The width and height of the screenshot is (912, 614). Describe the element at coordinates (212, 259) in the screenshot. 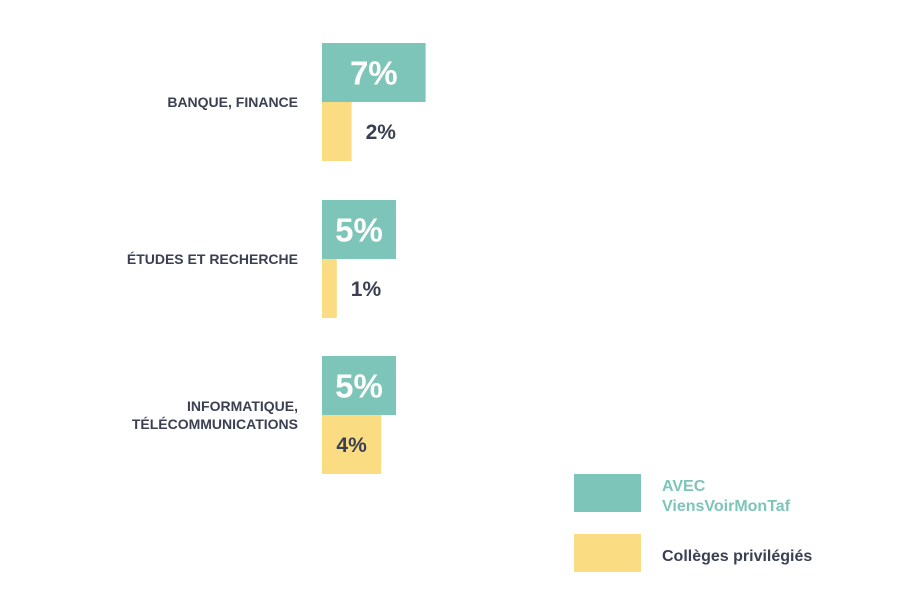

I see `category-label: ÉTUDES ET RECHERCHE` at that location.